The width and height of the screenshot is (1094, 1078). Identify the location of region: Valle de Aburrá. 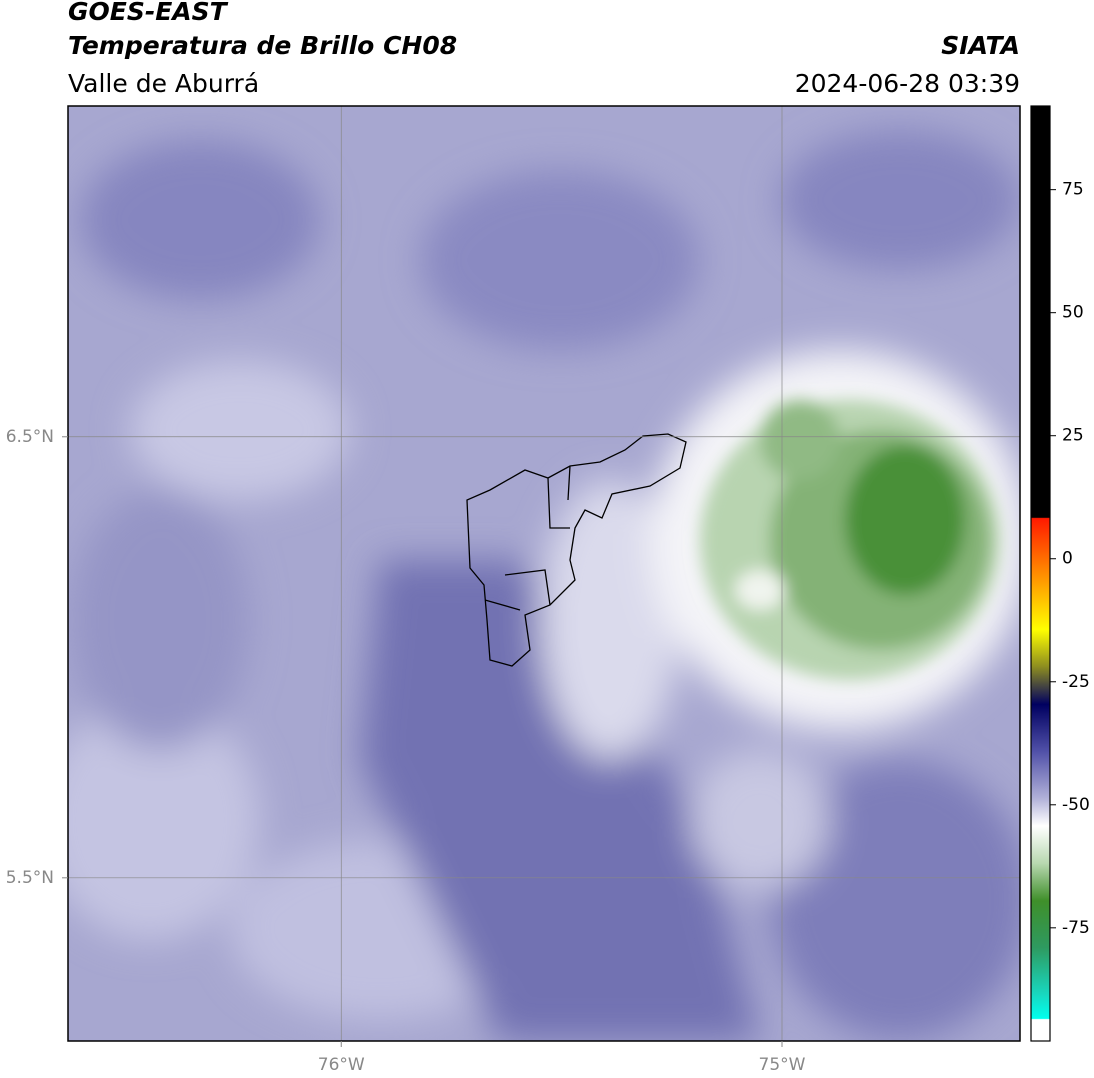
(163, 83).